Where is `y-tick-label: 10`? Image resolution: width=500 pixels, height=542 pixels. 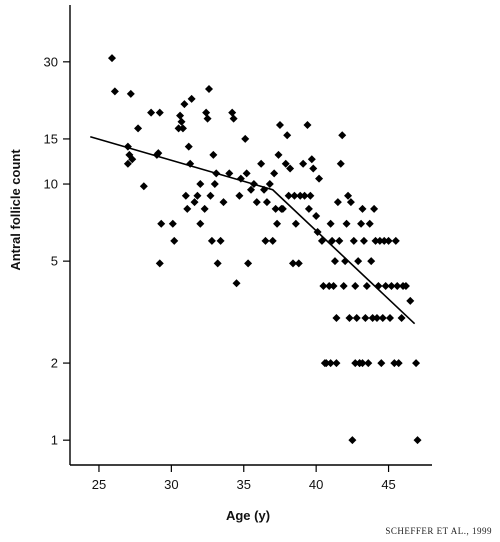
y-tick-label: 10 is located at coordinates (51, 184).